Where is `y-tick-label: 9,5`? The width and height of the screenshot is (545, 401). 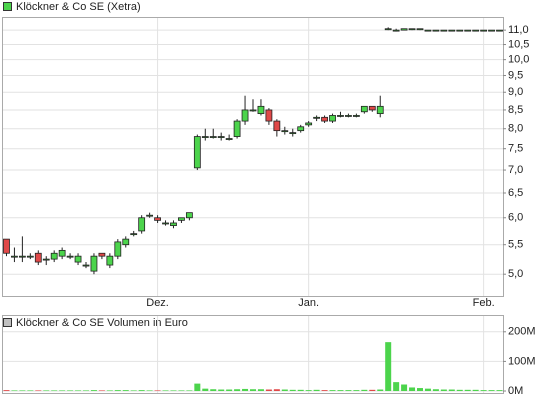
y-tick-label: 9,5 is located at coordinates (515, 75).